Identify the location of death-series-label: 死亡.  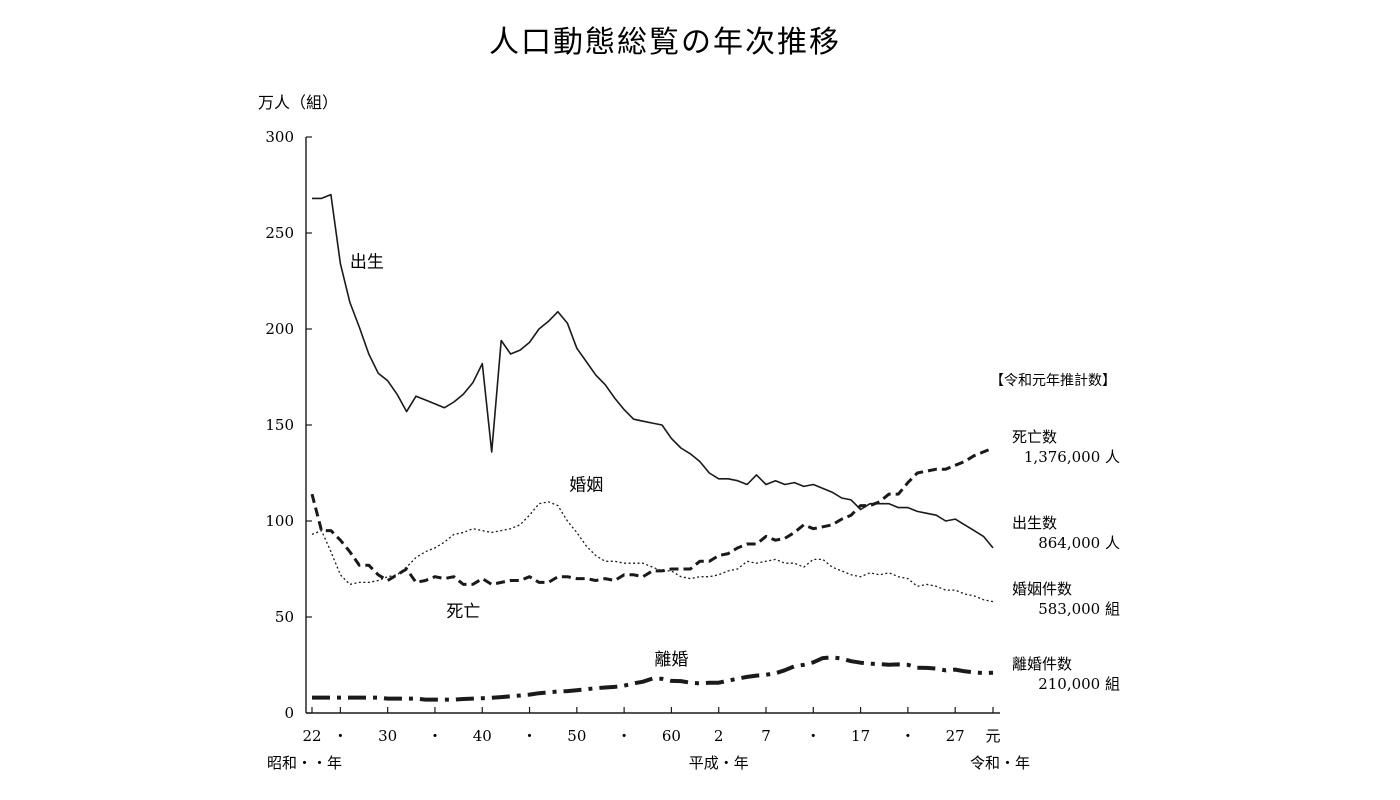
(463, 612).